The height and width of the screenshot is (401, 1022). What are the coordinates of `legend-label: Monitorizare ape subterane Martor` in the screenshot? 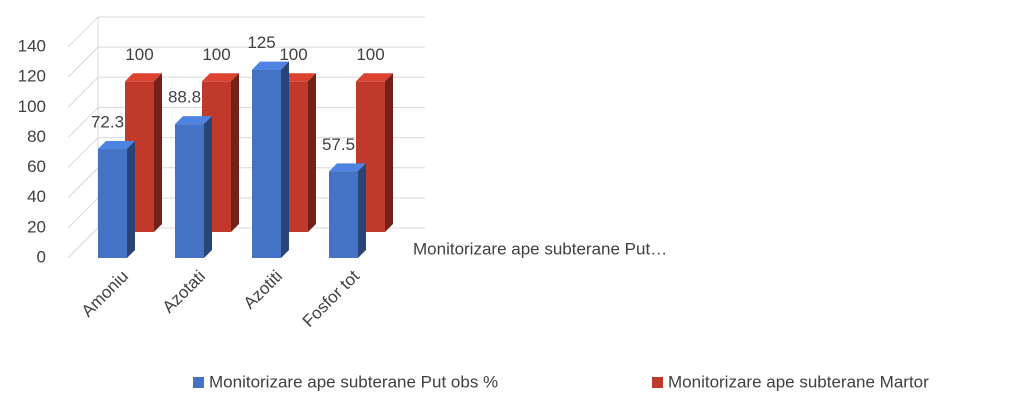 It's located at (798, 381).